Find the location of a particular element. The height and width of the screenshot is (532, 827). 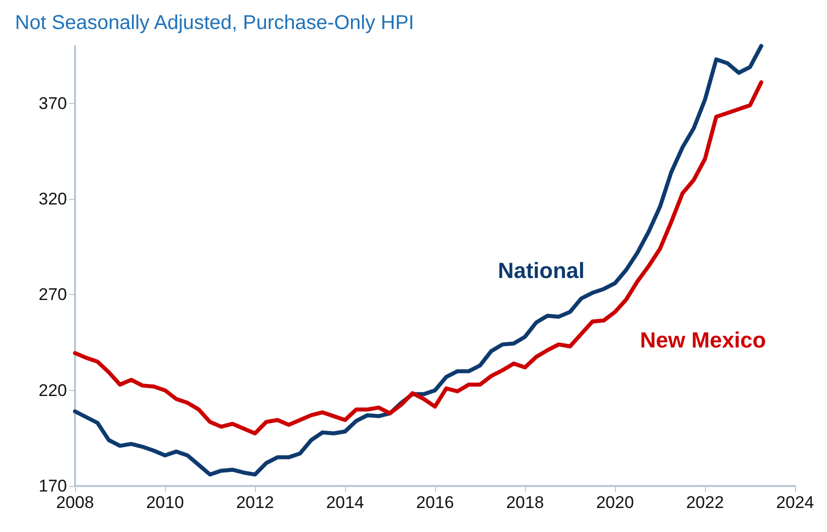

y-tick-label: 270 is located at coordinates (52, 294).